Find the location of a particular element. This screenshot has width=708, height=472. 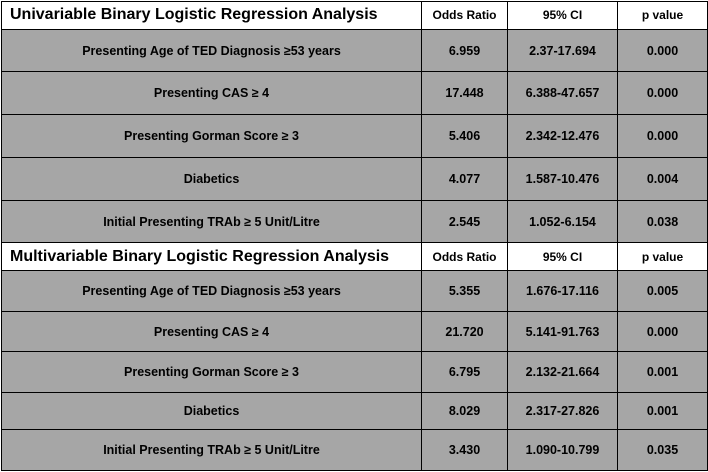

ci-cell: 2.37-17.694 is located at coordinates (562, 50).